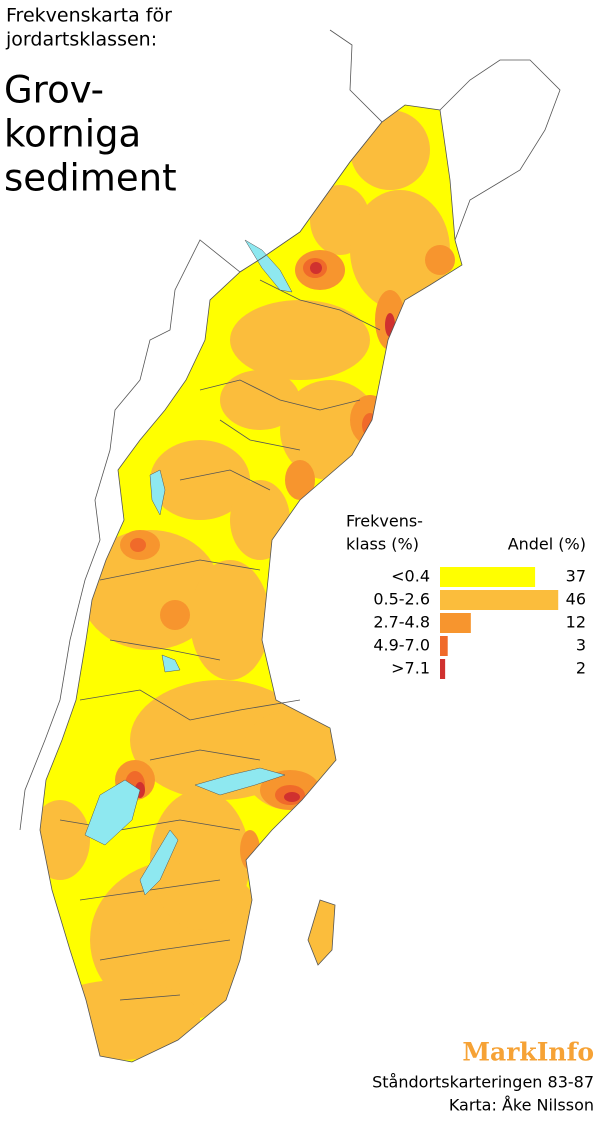 This screenshot has width=599, height=1121. What do you see at coordinates (576, 622) in the screenshot?
I see `legend-value: 12` at bounding box center [576, 622].